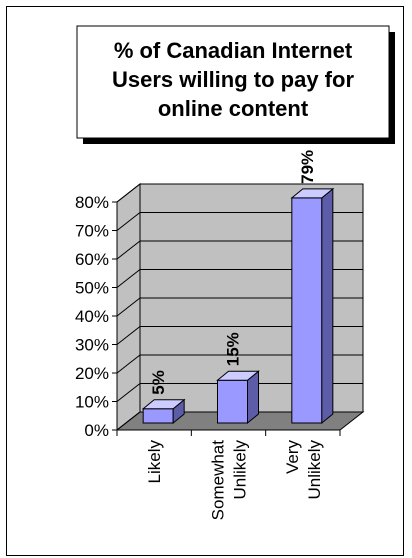 The image size is (412, 558). What do you see at coordinates (92, 259) in the screenshot?
I see `y-tick-label: 60%` at bounding box center [92, 259].